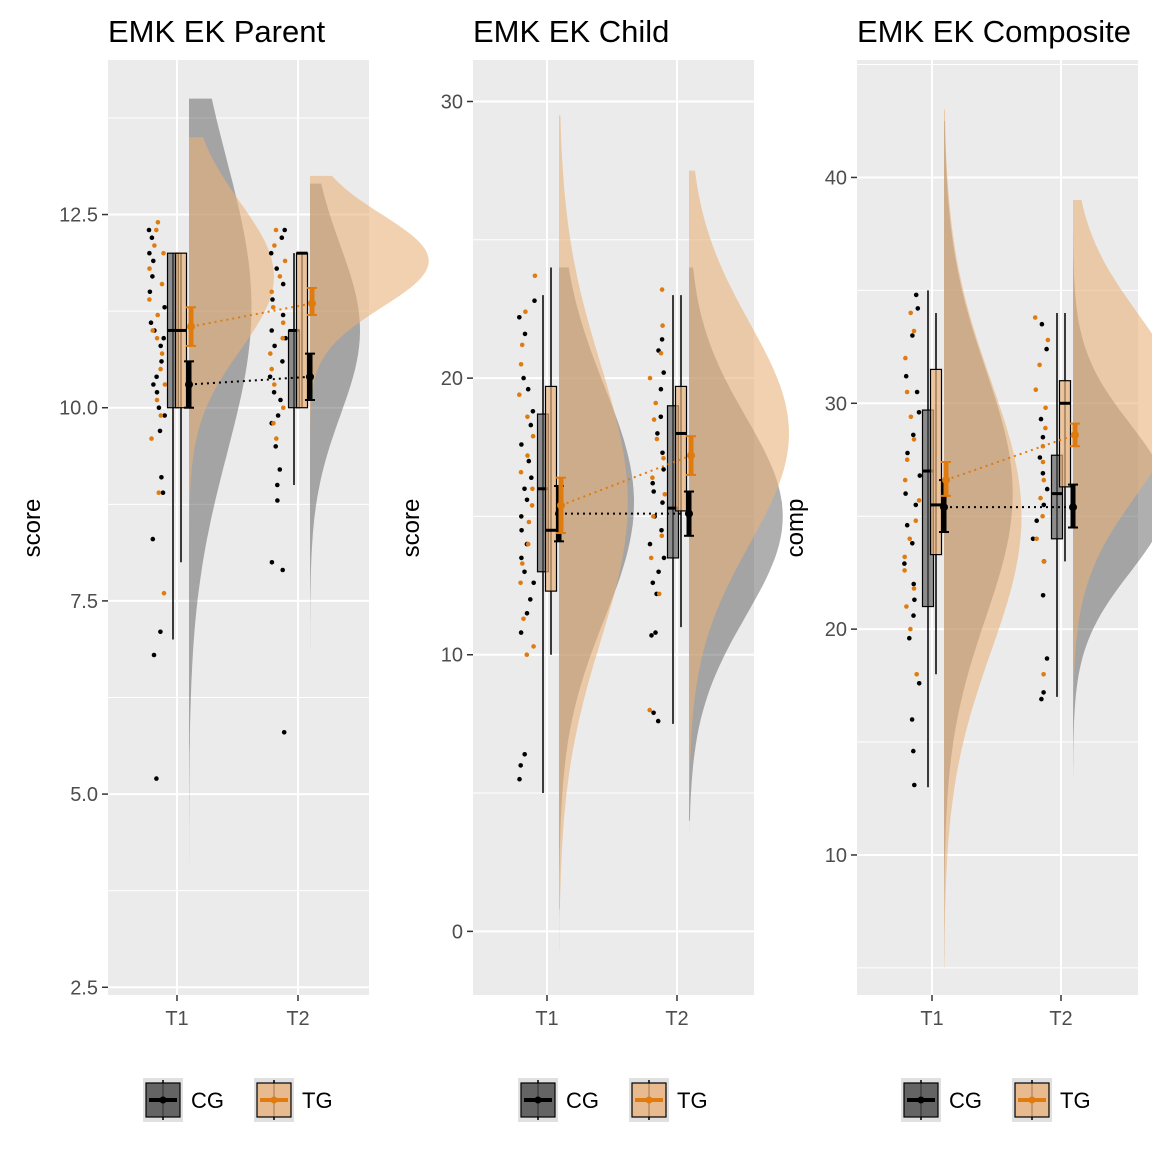  Describe the element at coordinates (1060, 1019) in the screenshot. I see `x-tick-label: T2` at that location.